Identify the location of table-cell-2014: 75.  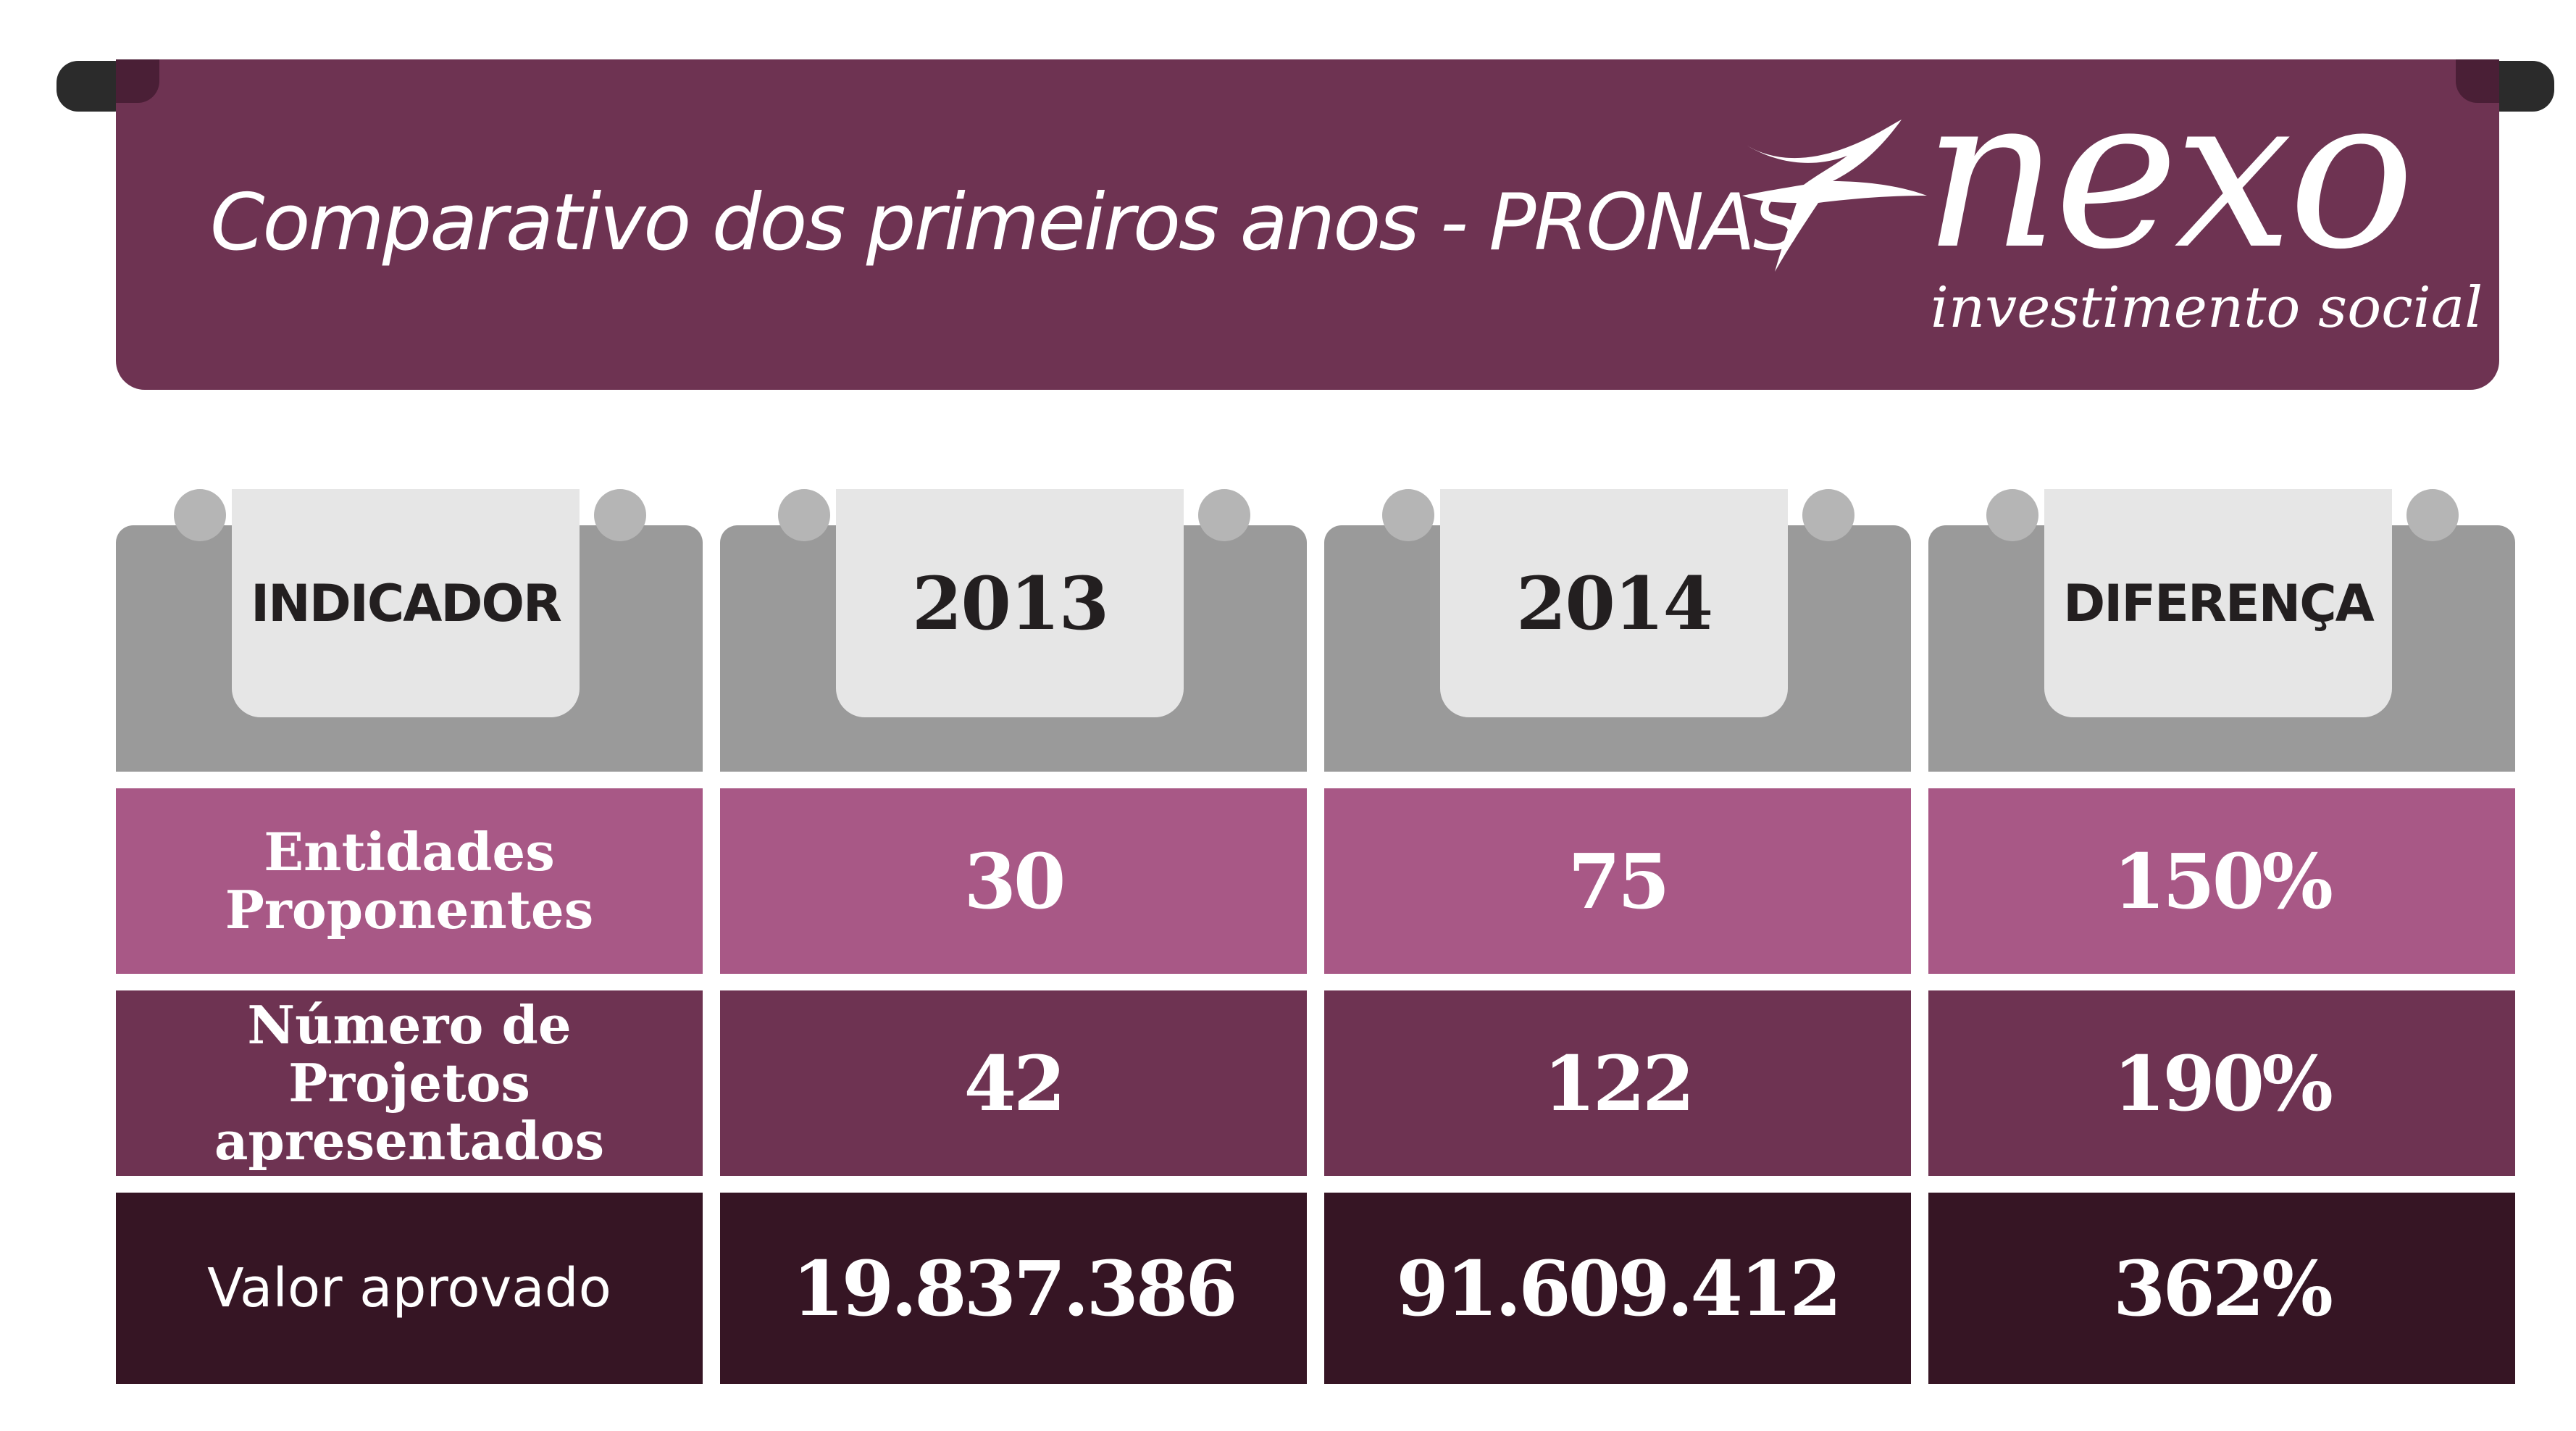
(1617, 881).